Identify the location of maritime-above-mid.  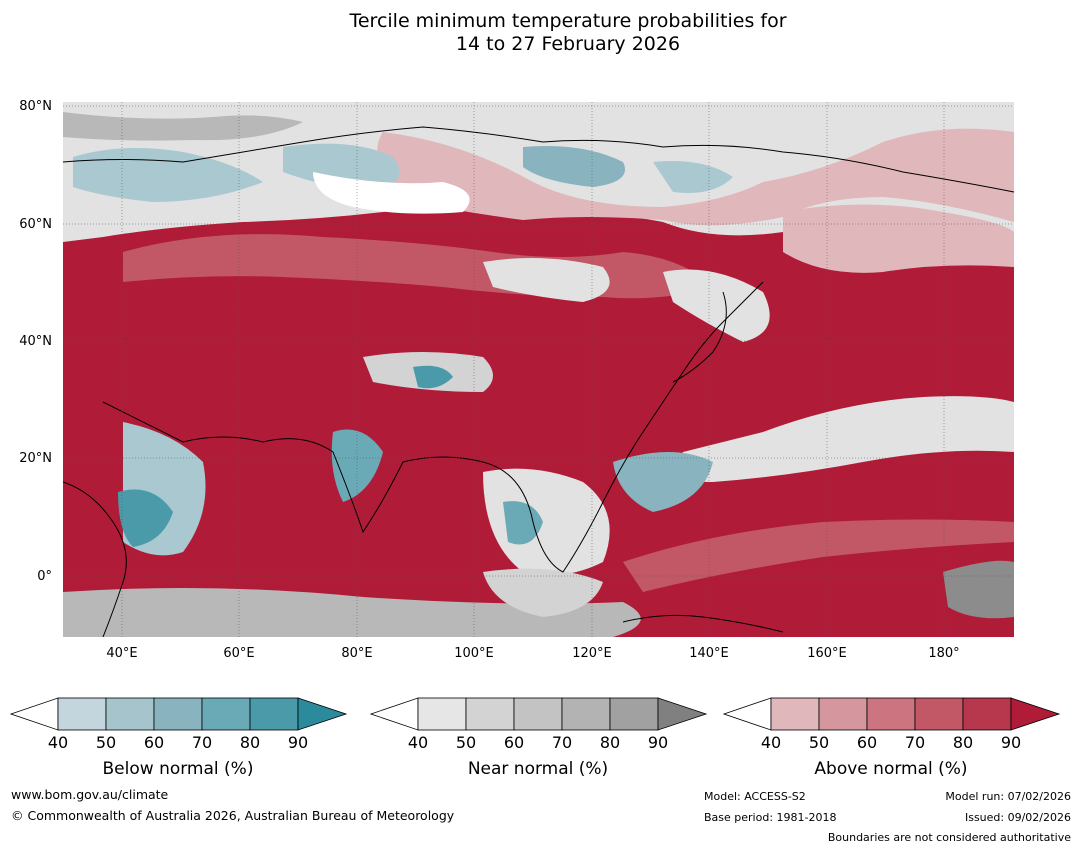
(818, 555).